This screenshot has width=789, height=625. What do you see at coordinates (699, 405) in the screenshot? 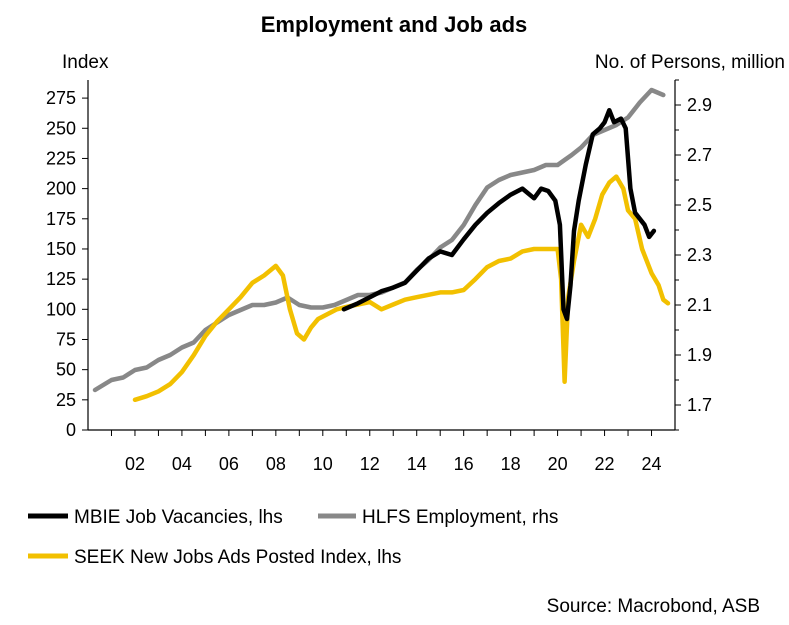
I see `right-tick-label: 1.7` at bounding box center [699, 405].